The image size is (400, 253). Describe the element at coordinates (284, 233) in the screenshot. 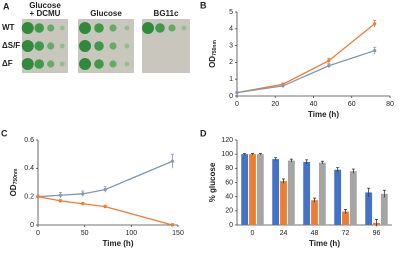

I see `x-tick-label: 24` at that location.